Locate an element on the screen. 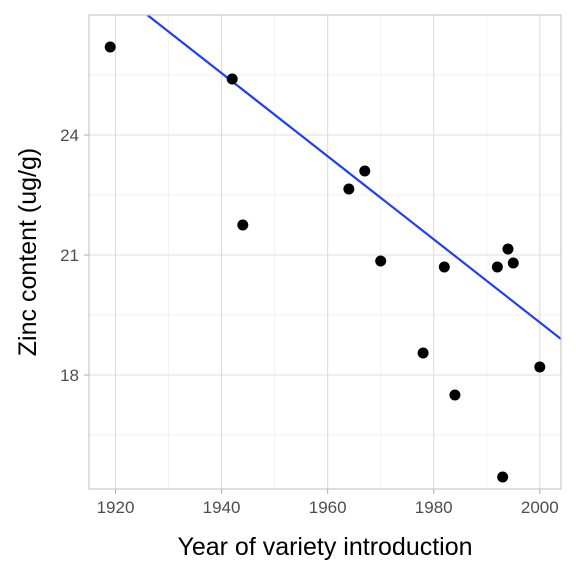 The width and height of the screenshot is (576, 576). x-tick-label: 1940 is located at coordinates (222, 507).